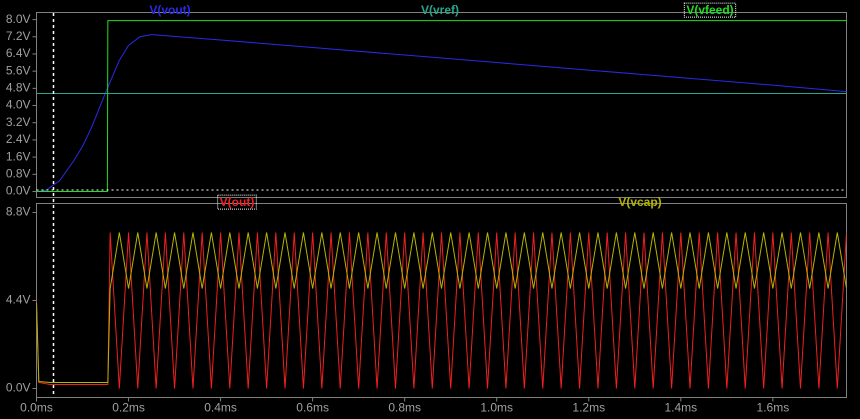 The image size is (860, 419). What do you see at coordinates (588, 408) in the screenshot?
I see `x-tick-label: 1.2ms` at bounding box center [588, 408].